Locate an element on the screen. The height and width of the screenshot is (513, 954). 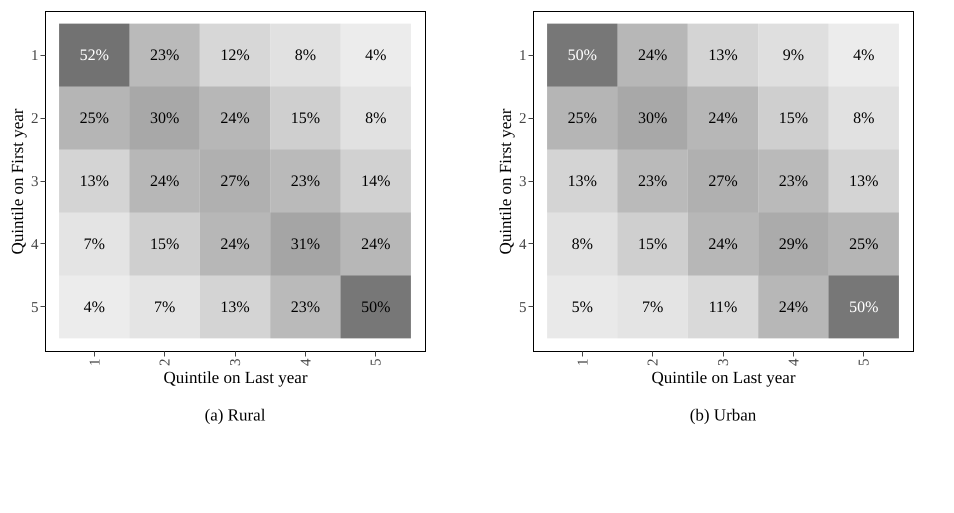
text: (a) Rural is located at coordinates (235, 415).